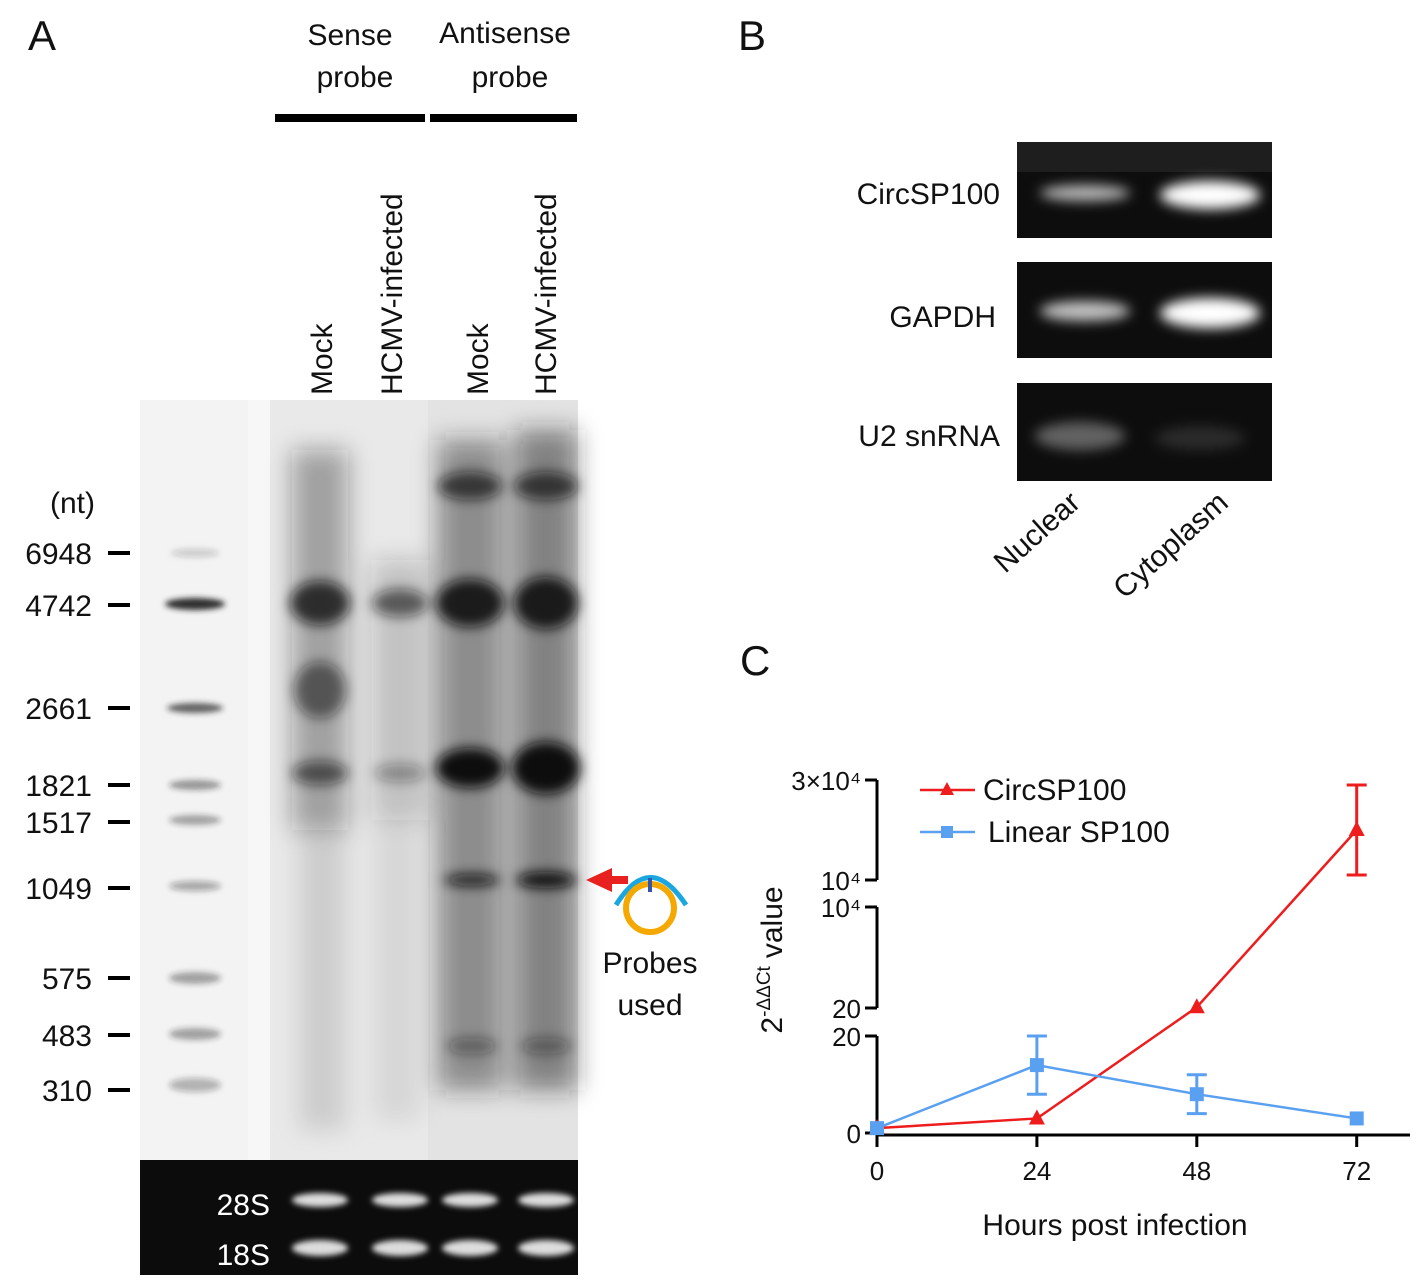 This screenshot has height=1282, width=1420. I want to click on size-markers, so click(119, 821).